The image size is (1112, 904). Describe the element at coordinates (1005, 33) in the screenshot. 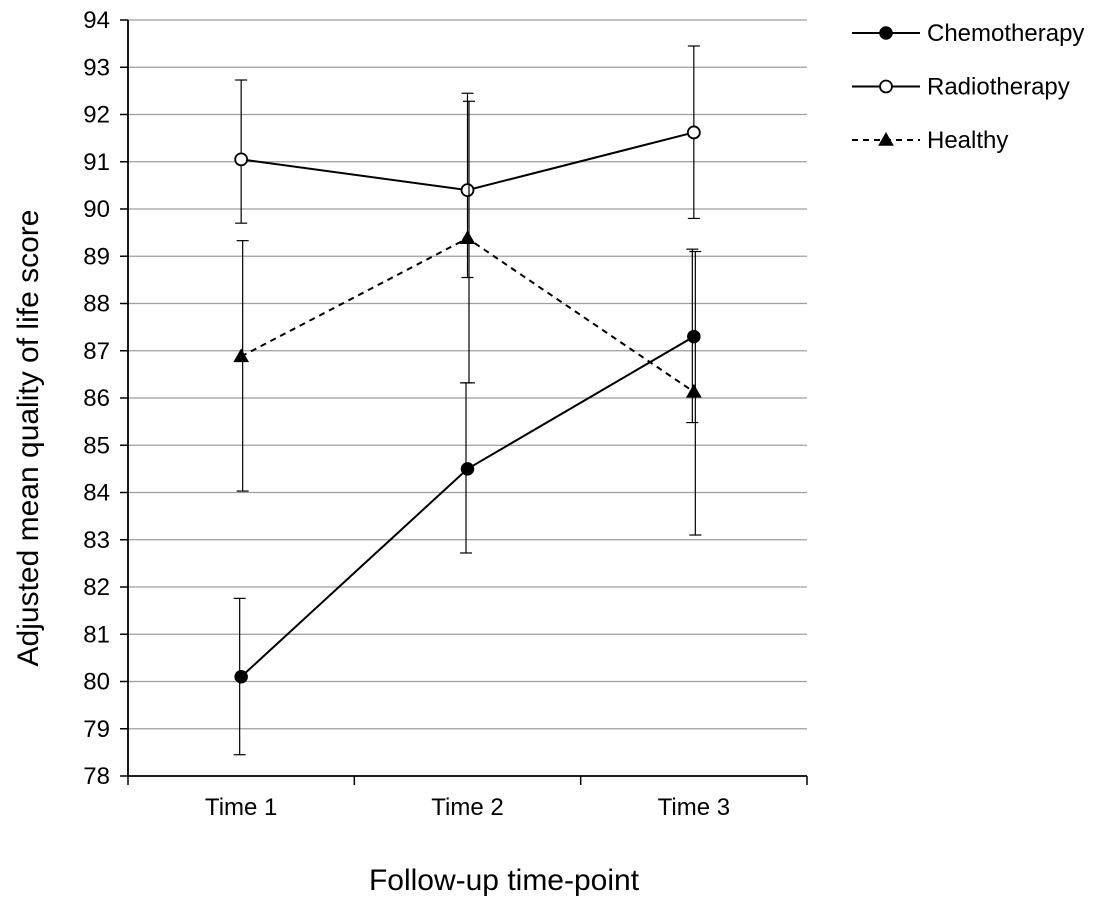

I see `legend-label: Chemotherapy` at that location.